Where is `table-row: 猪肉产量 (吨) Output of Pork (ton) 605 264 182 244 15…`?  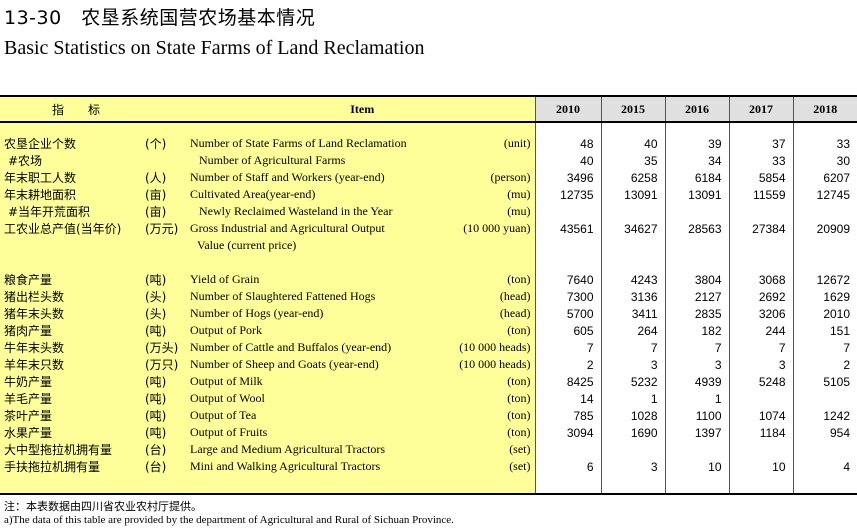 table-row: 猪肉产量 (吨) Output of Pork (ton) 605 264 182 244 15… is located at coordinates (428, 330).